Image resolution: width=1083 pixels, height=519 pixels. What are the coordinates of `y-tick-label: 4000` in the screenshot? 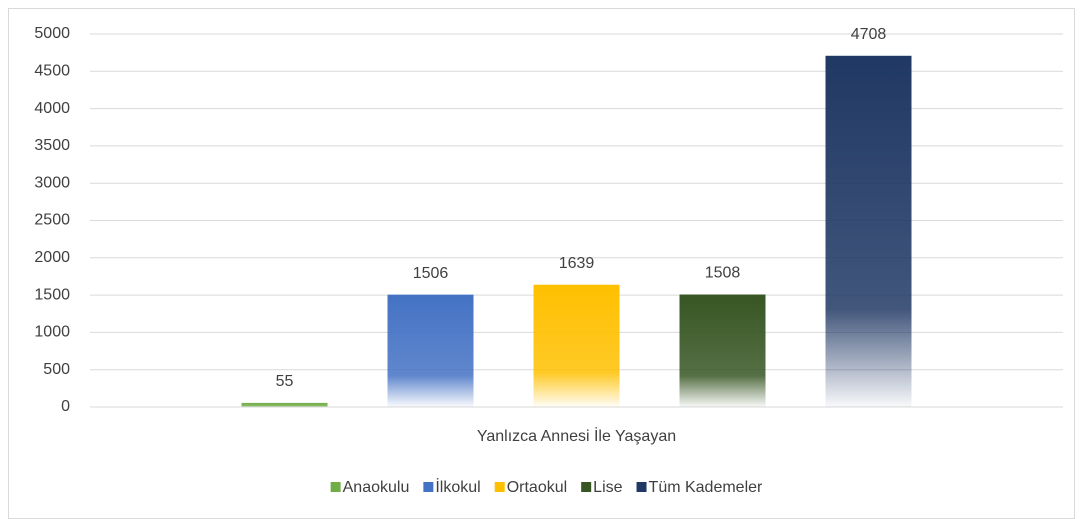 It's located at (52, 108).